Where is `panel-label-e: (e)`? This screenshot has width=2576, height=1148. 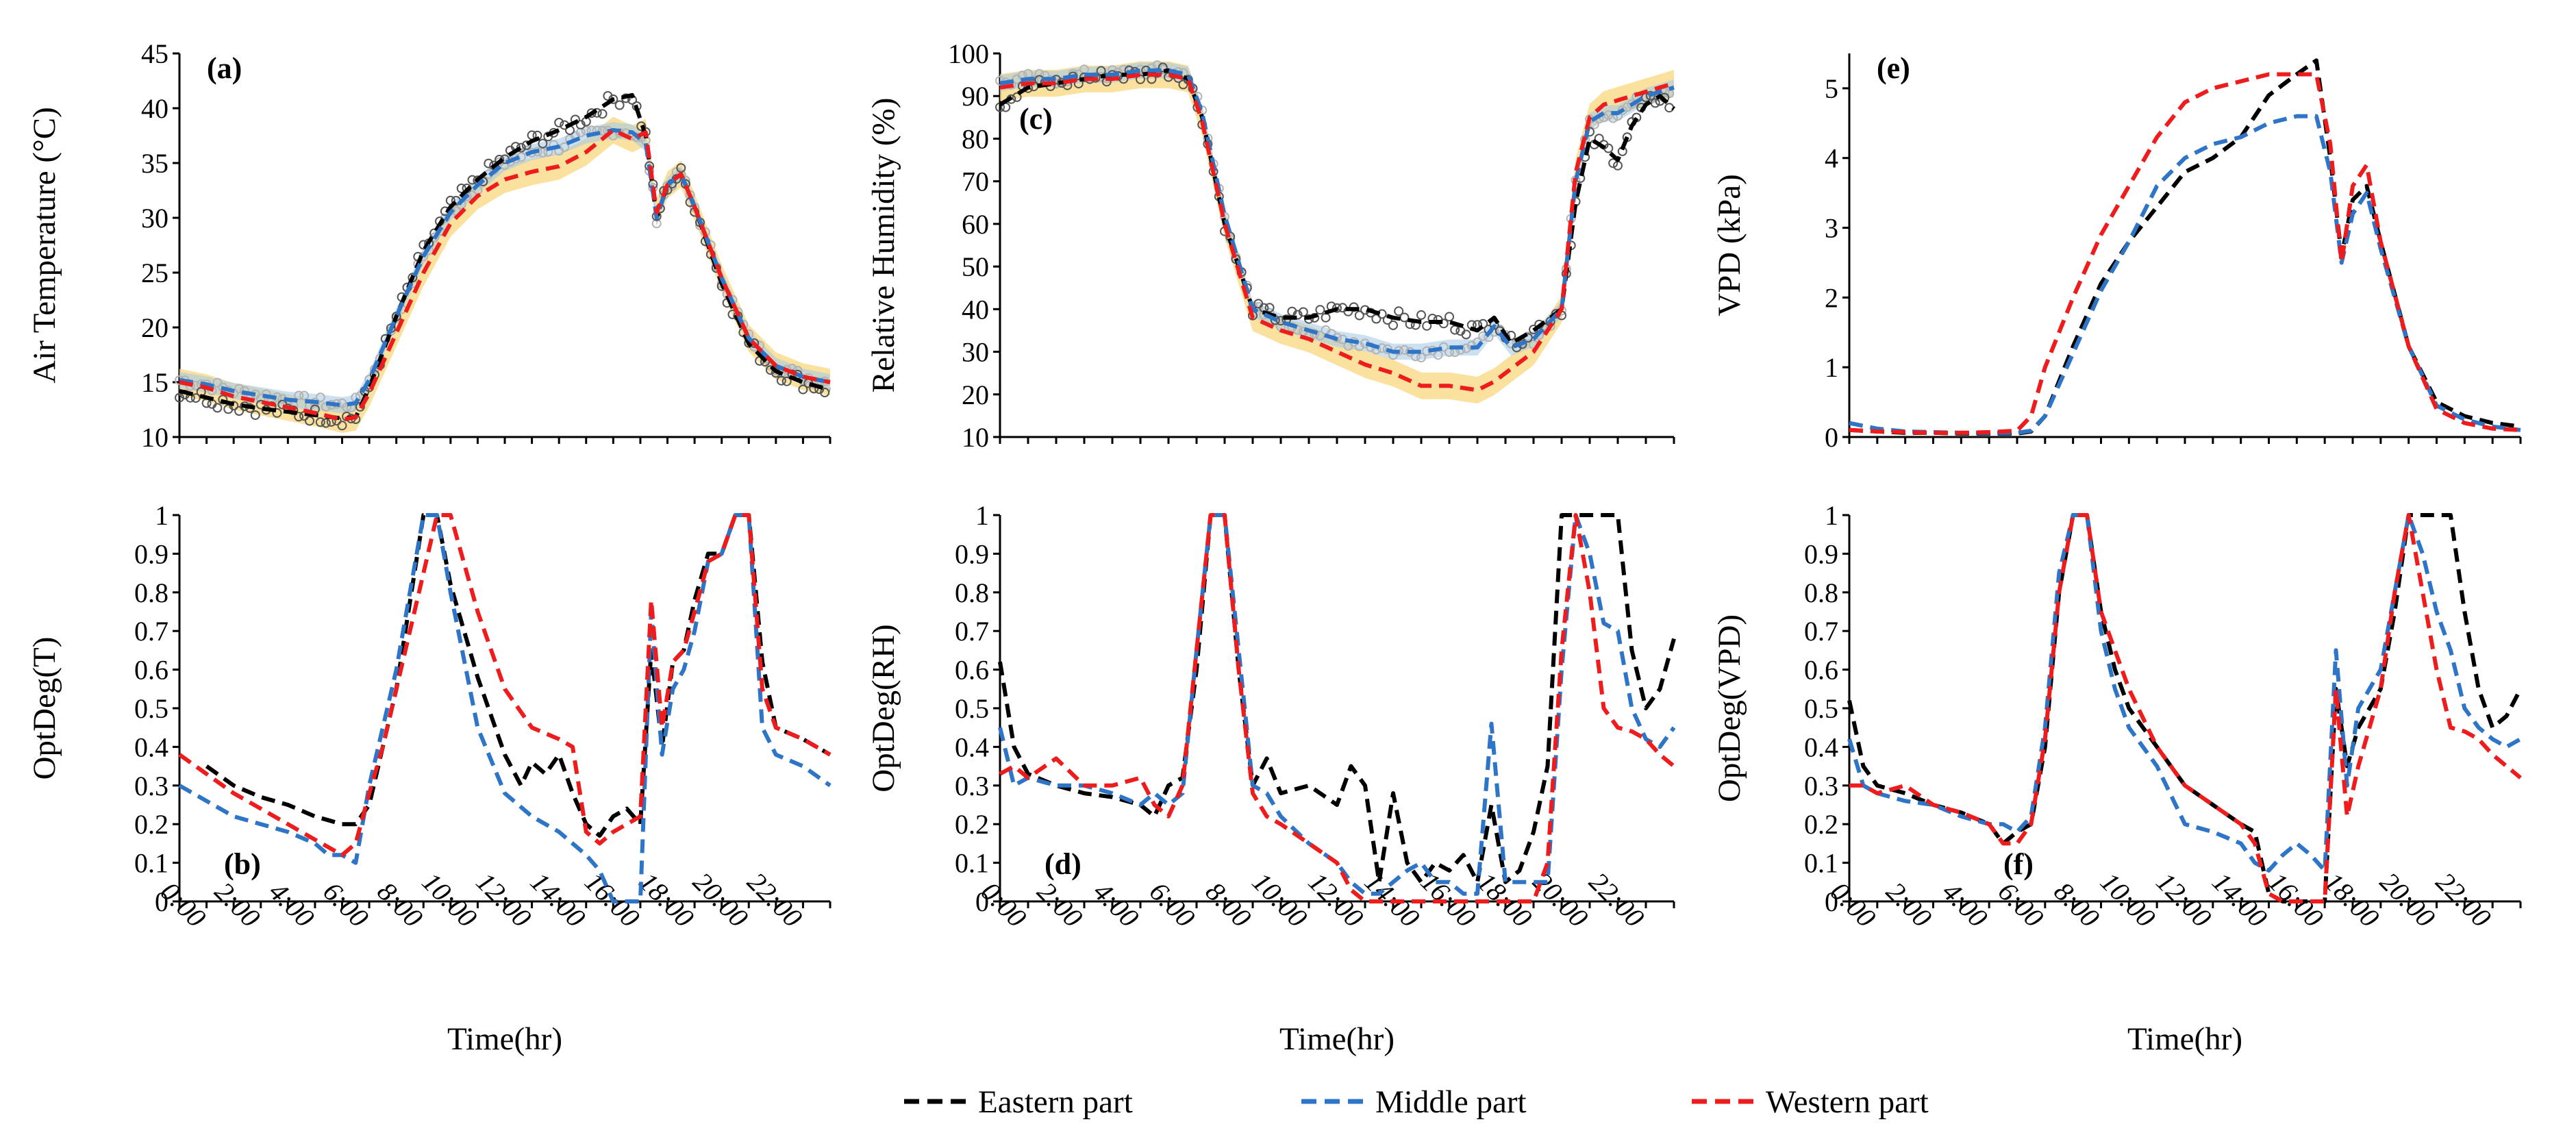
panel-label-e: (e) is located at coordinates (1893, 68).